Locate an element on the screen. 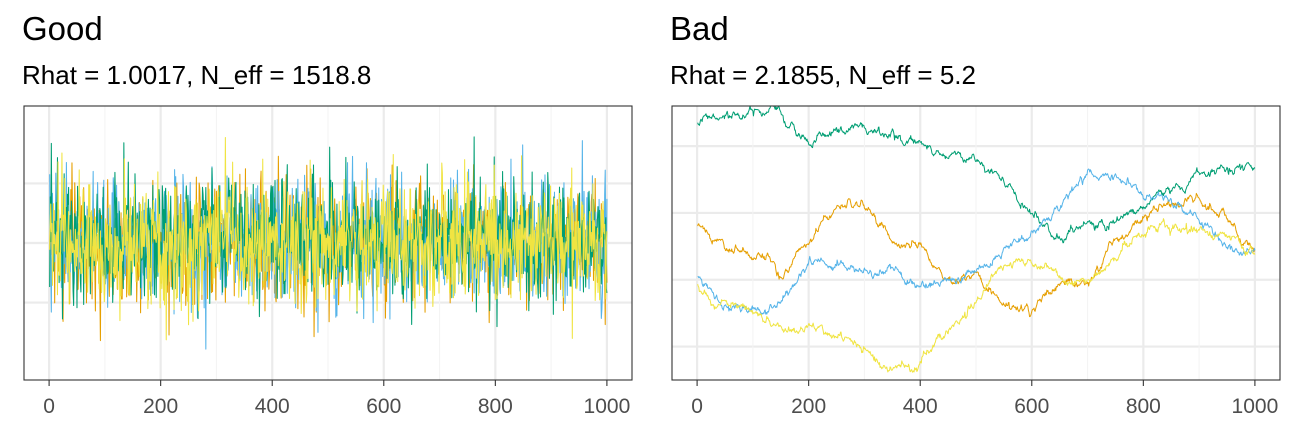 The width and height of the screenshot is (1296, 432). panel-subtitle: Rhat = 1.0017, N_eff = 1518.8 is located at coordinates (197, 75).